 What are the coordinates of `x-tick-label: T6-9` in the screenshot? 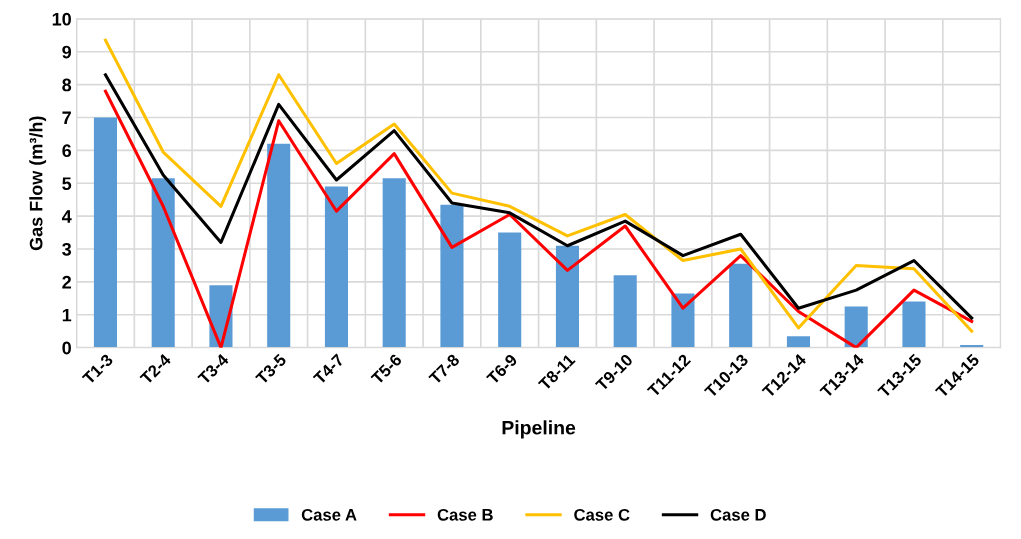 It's located at (501, 369).